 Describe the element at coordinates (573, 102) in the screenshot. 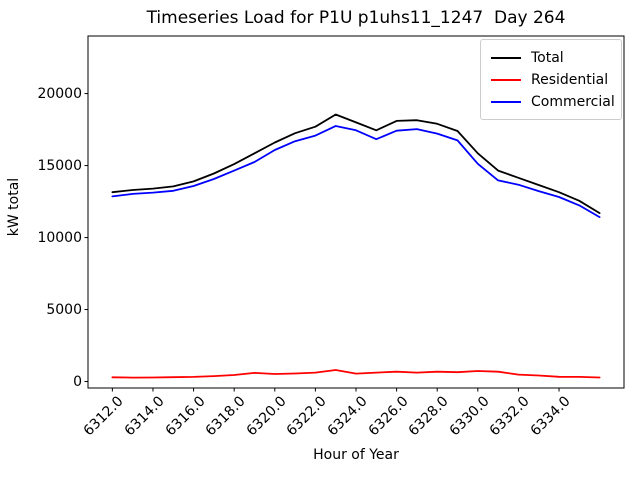

I see `legend-label-commercial: Commercial` at that location.